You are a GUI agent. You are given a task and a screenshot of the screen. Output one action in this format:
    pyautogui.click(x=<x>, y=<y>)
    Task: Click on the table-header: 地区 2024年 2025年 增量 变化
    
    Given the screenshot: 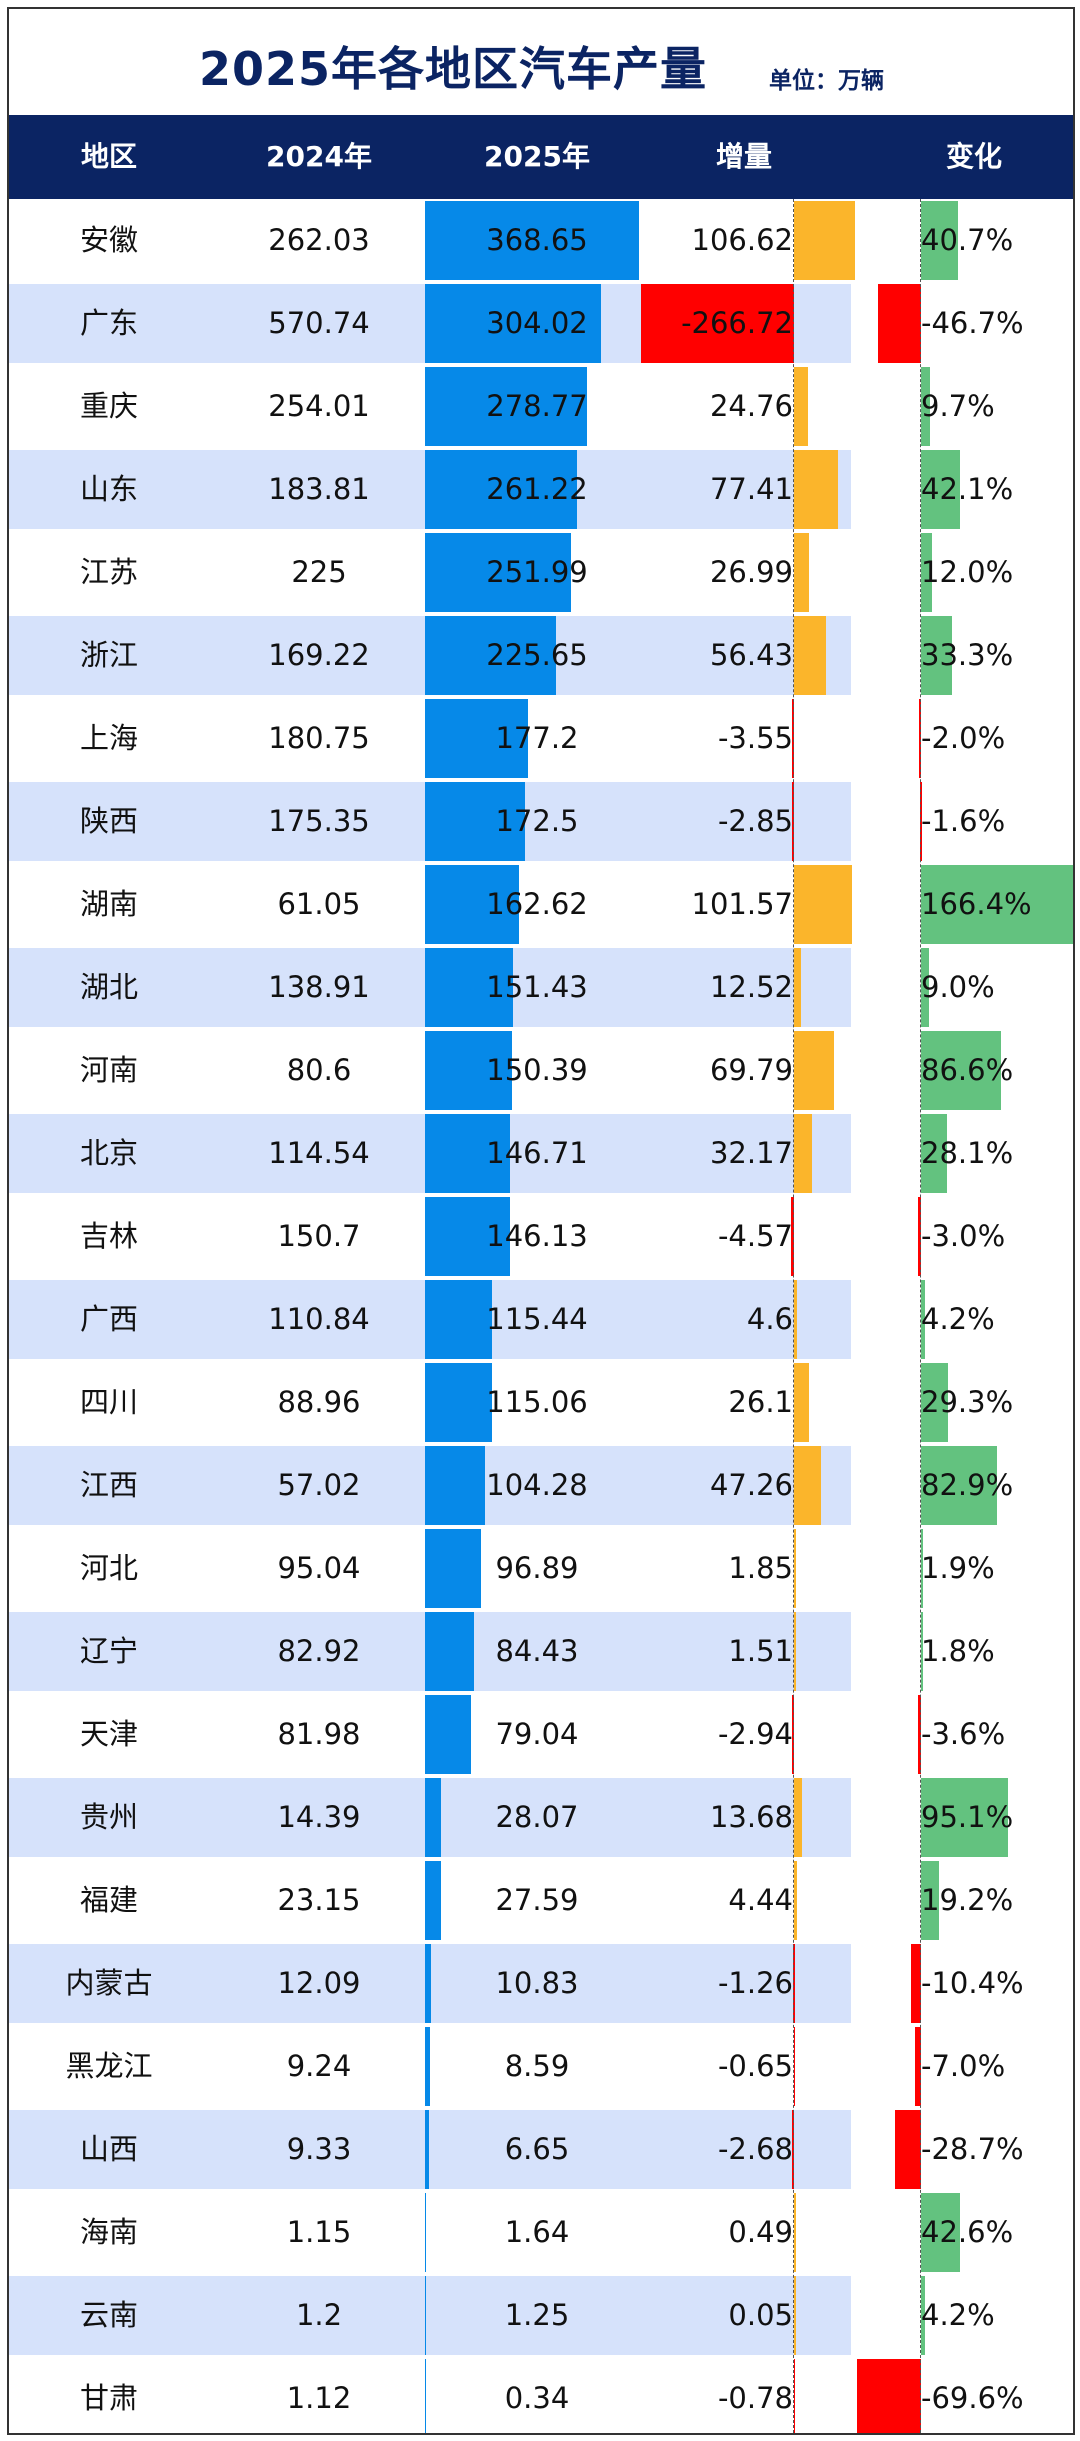 What is the action you would take?
    pyautogui.click(x=541, y=157)
    